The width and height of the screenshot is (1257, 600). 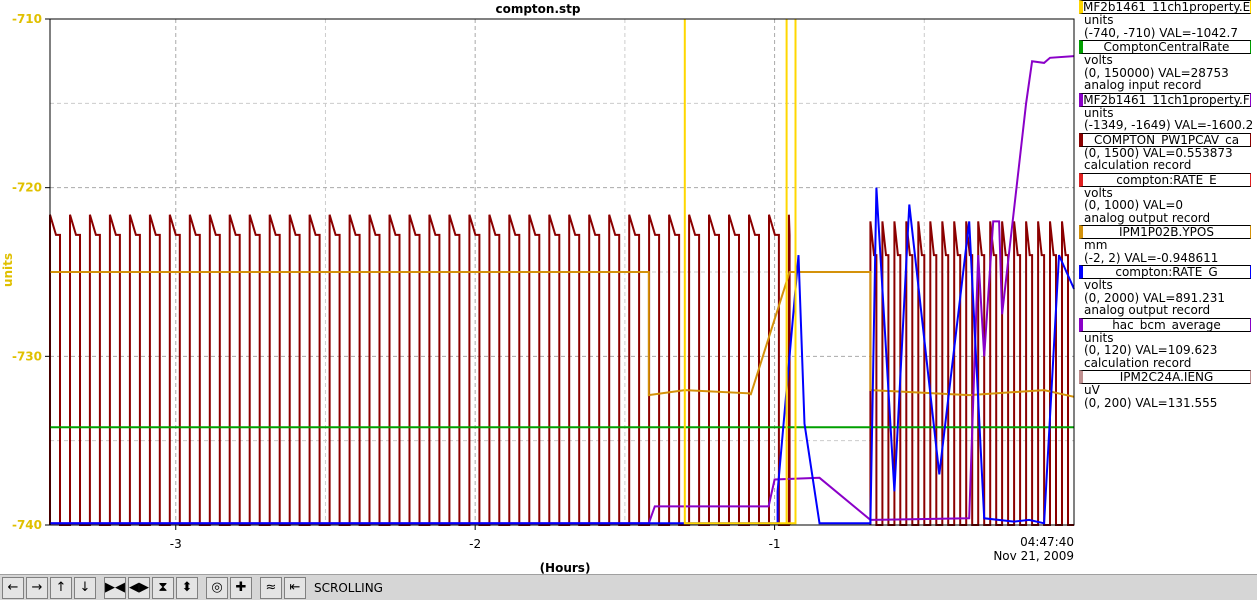 I want to click on zoom-out-y-icon: ⬍, so click(x=187, y=587).